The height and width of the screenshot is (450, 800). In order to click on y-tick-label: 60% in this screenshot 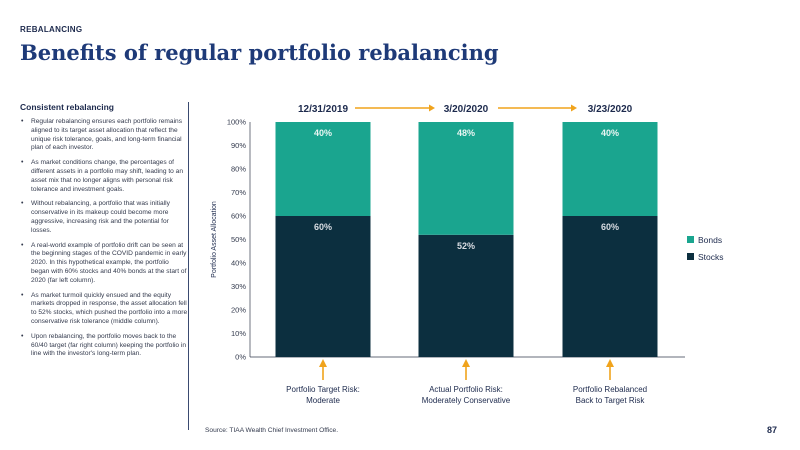, I will do `click(238, 216)`.